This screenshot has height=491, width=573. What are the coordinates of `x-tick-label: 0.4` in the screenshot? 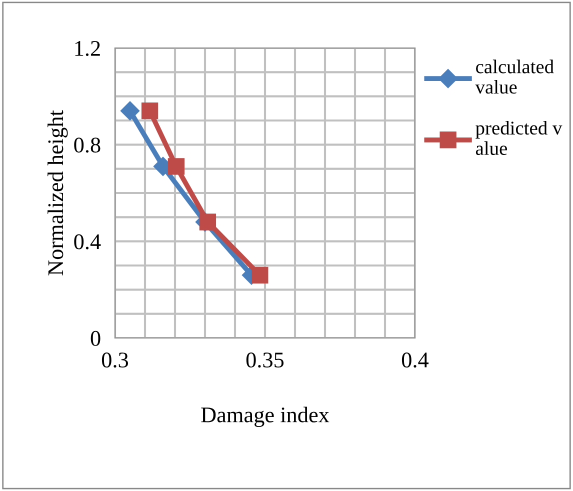 It's located at (415, 360).